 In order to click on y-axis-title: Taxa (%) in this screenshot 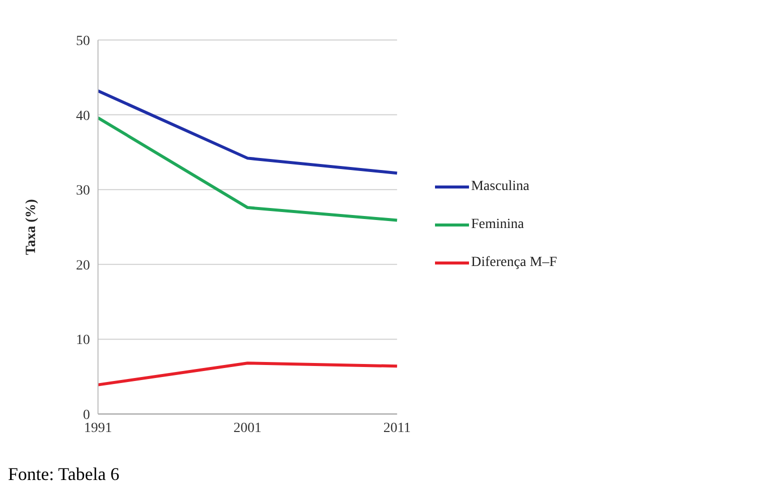, I will do `click(31, 226)`.